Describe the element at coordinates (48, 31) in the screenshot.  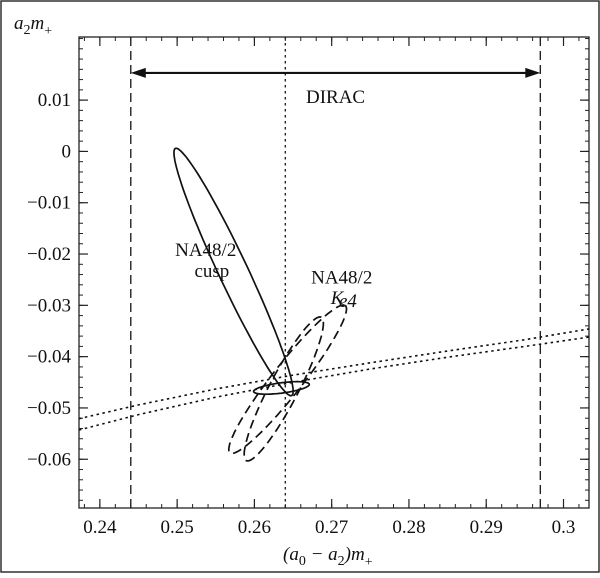
I see `y-label-sup: +` at that location.